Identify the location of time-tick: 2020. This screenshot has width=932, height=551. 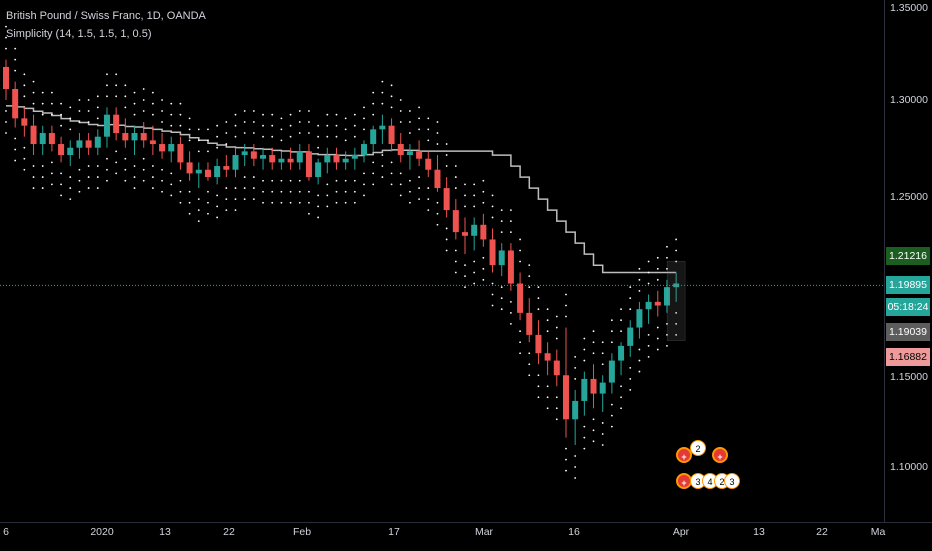
(102, 532).